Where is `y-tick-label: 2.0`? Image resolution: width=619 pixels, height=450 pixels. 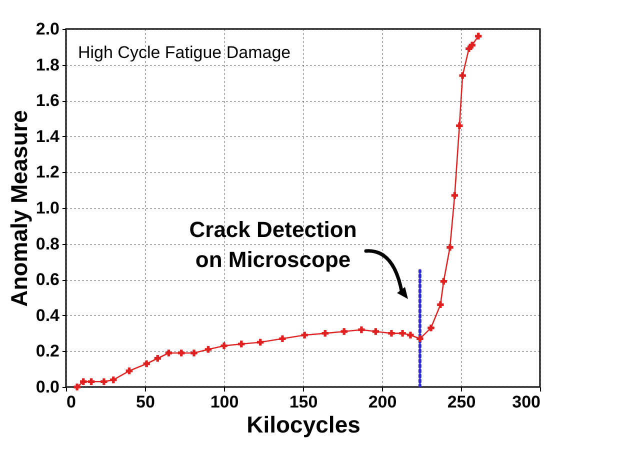 y-tick-label: 2.0 is located at coordinates (48, 29).